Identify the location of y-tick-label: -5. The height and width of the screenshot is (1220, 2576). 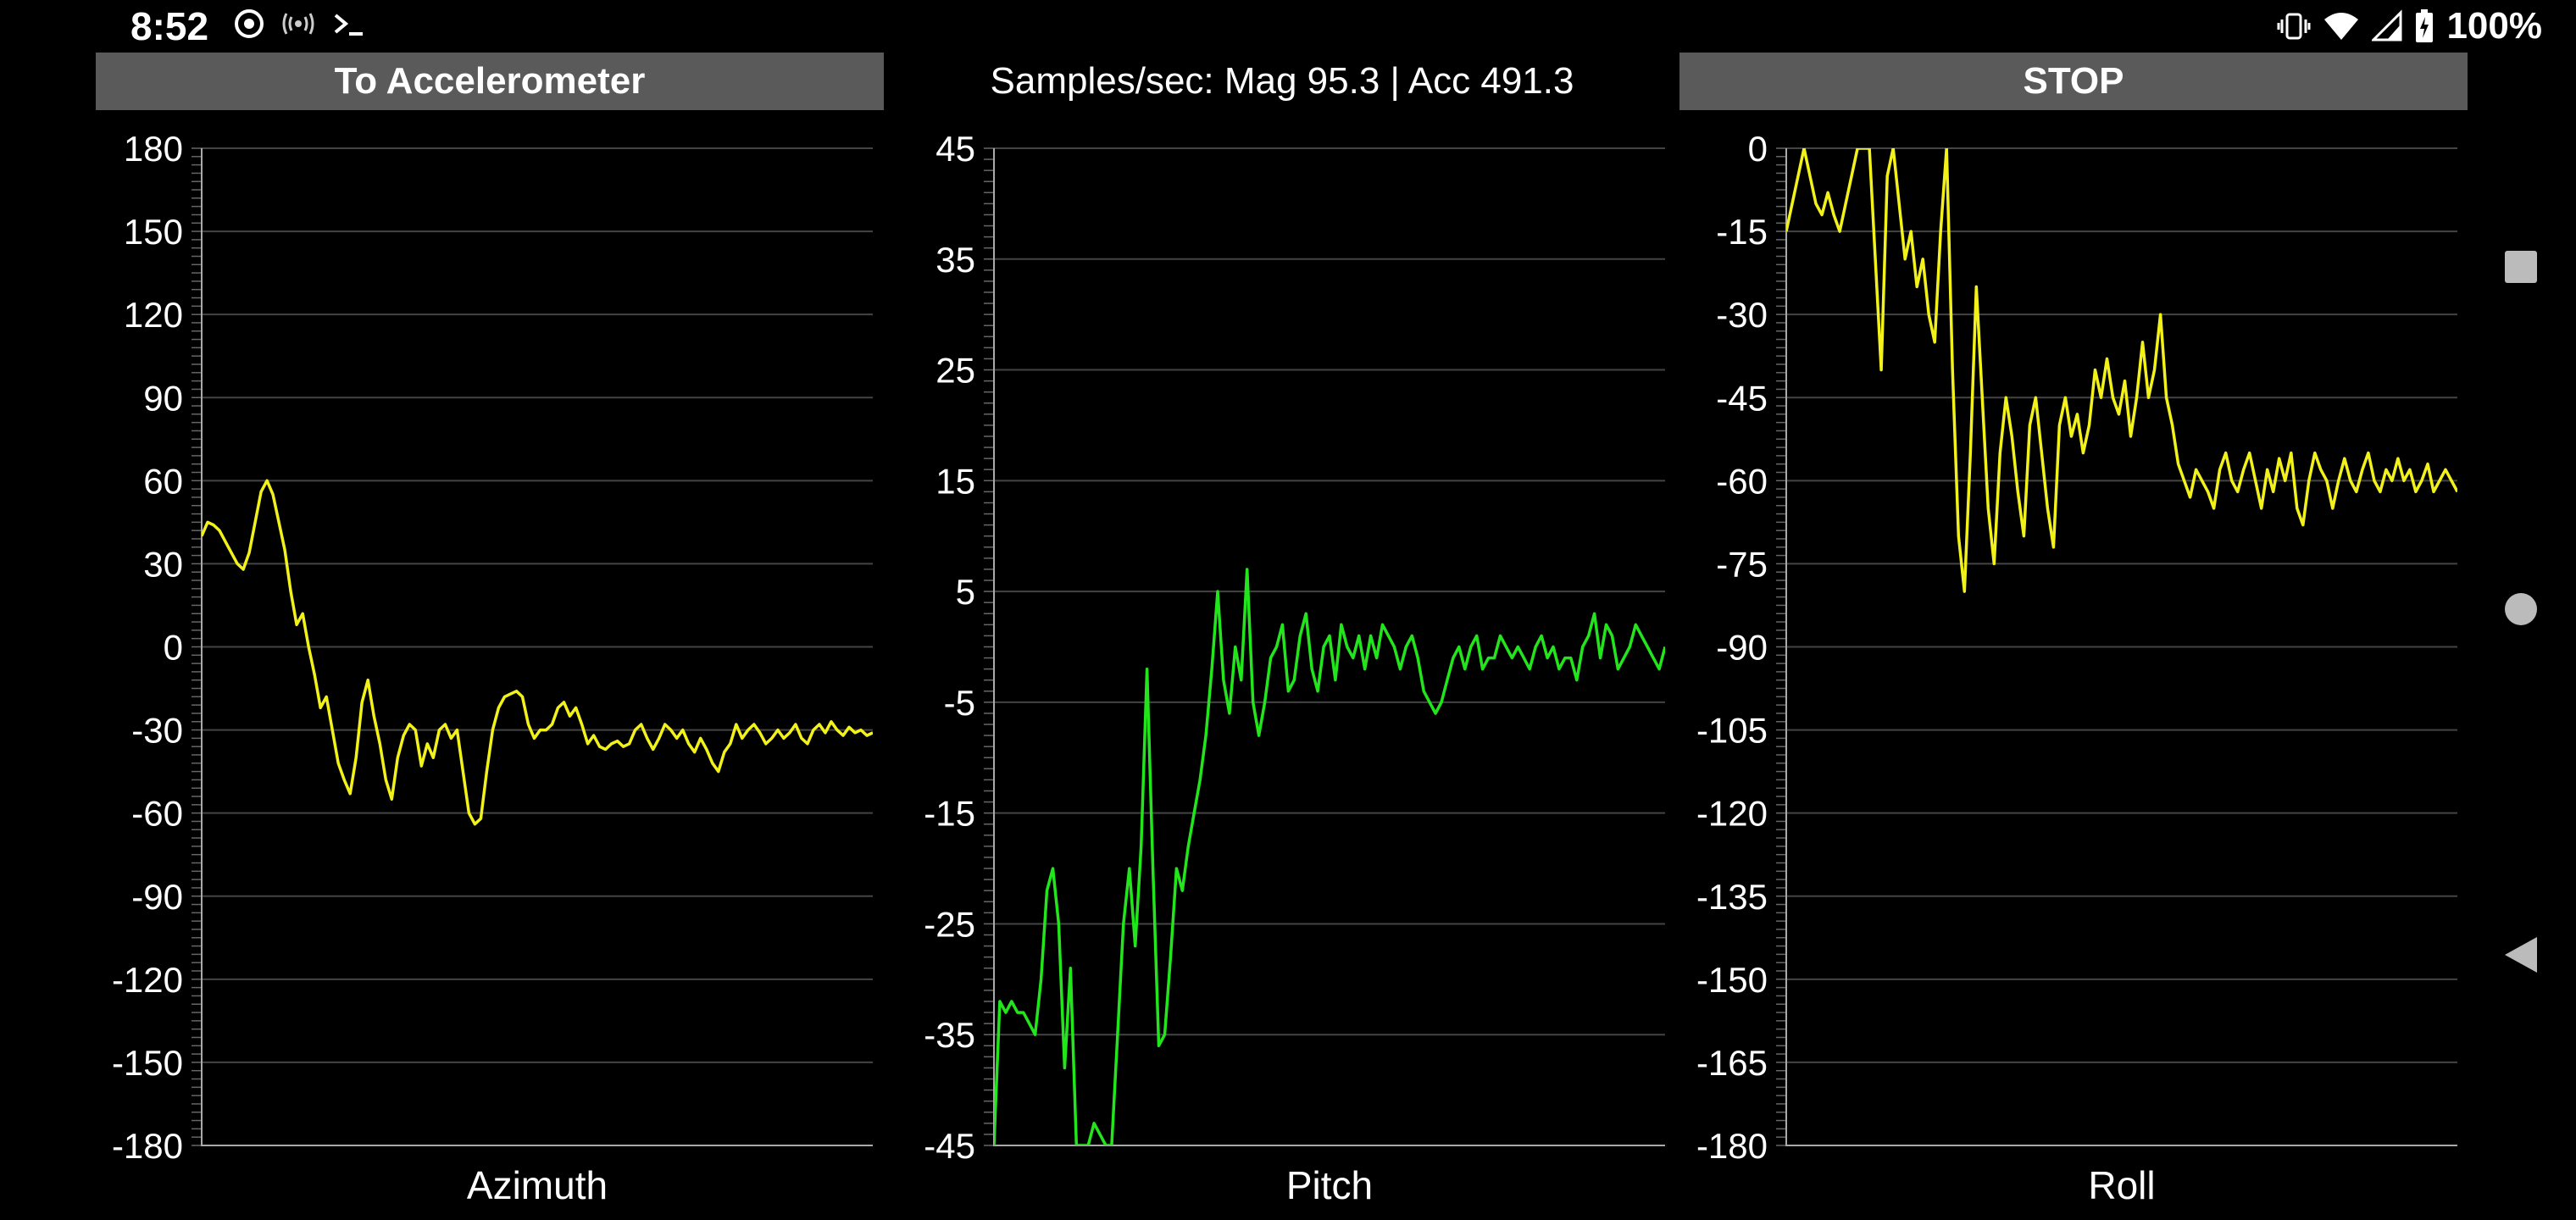
(959, 703).